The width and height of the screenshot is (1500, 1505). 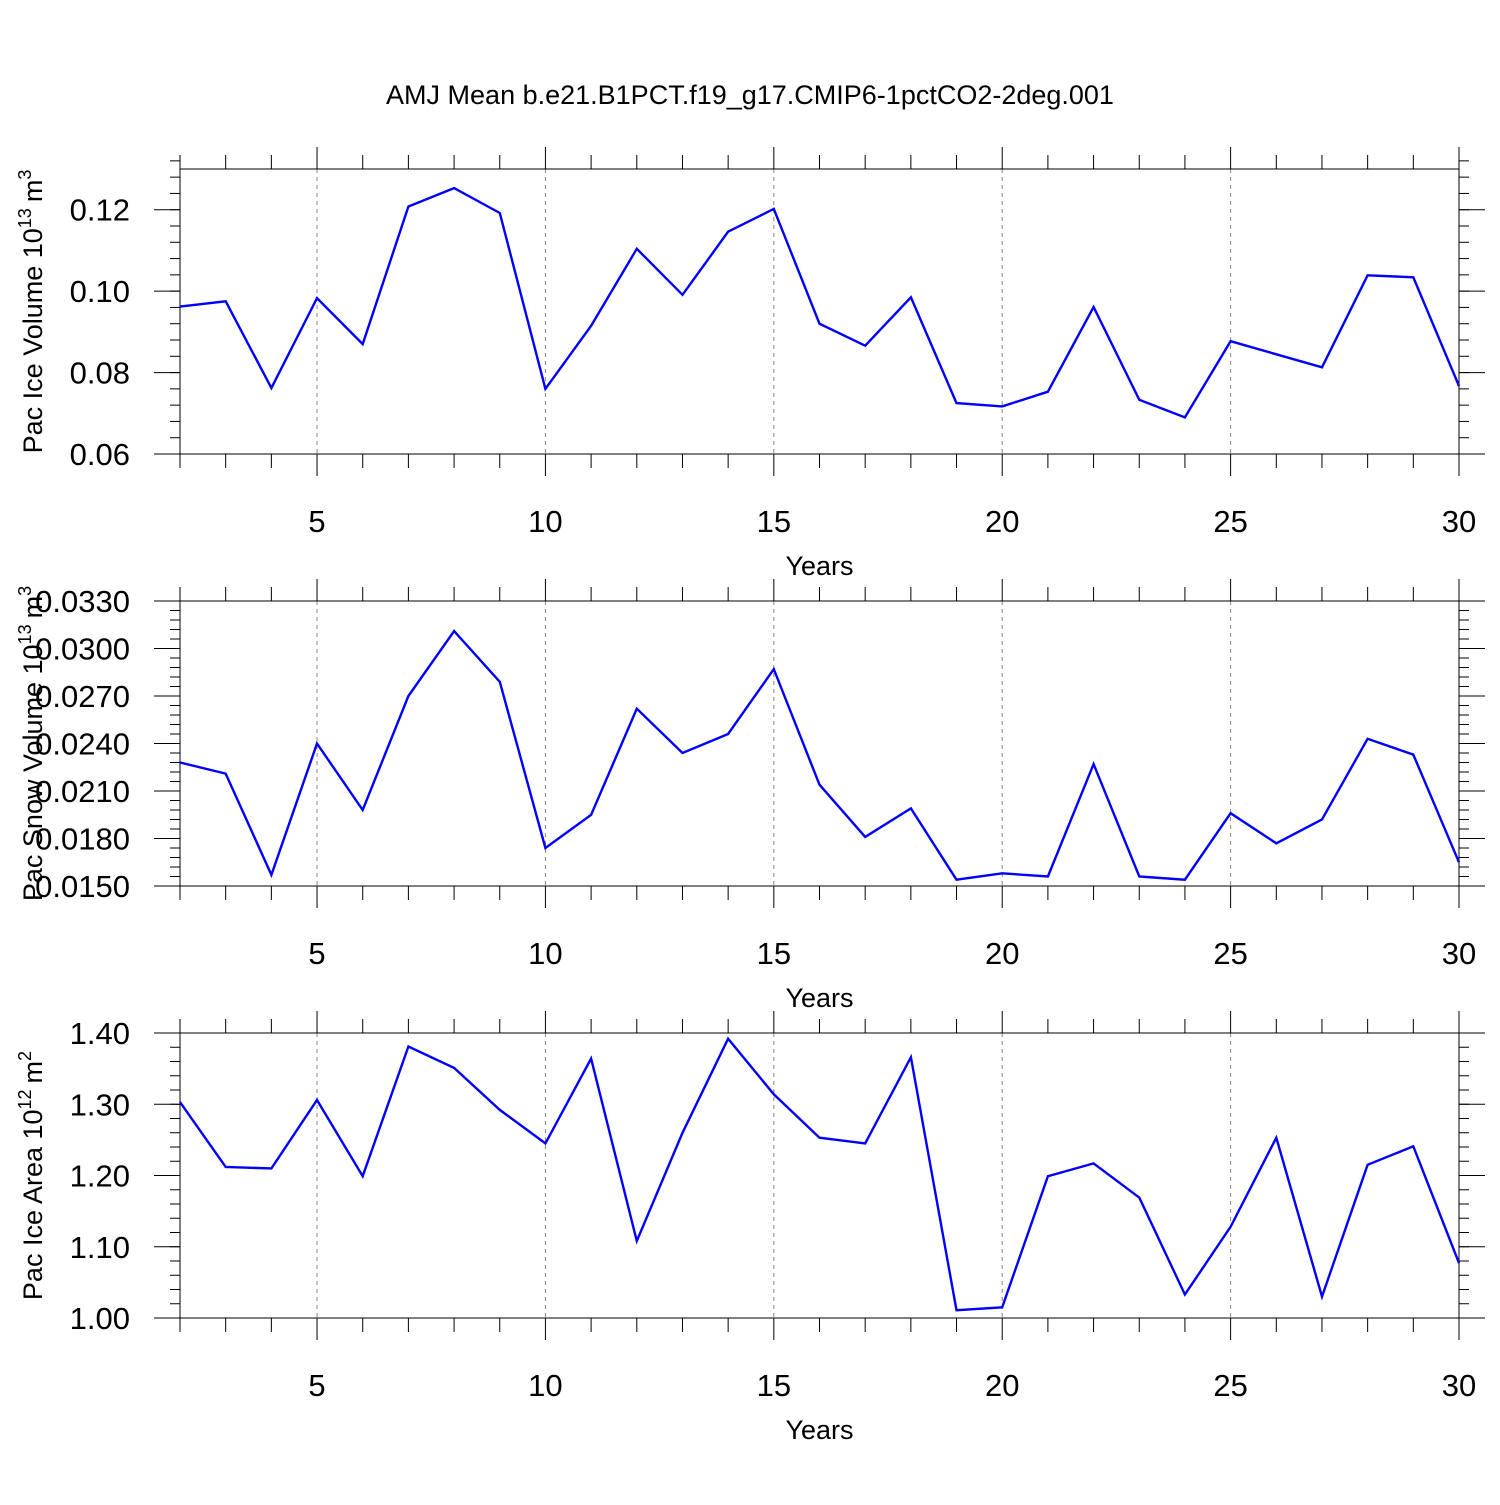 What do you see at coordinates (100, 1318) in the screenshot?
I see `y-tick-label: 1.00` at bounding box center [100, 1318].